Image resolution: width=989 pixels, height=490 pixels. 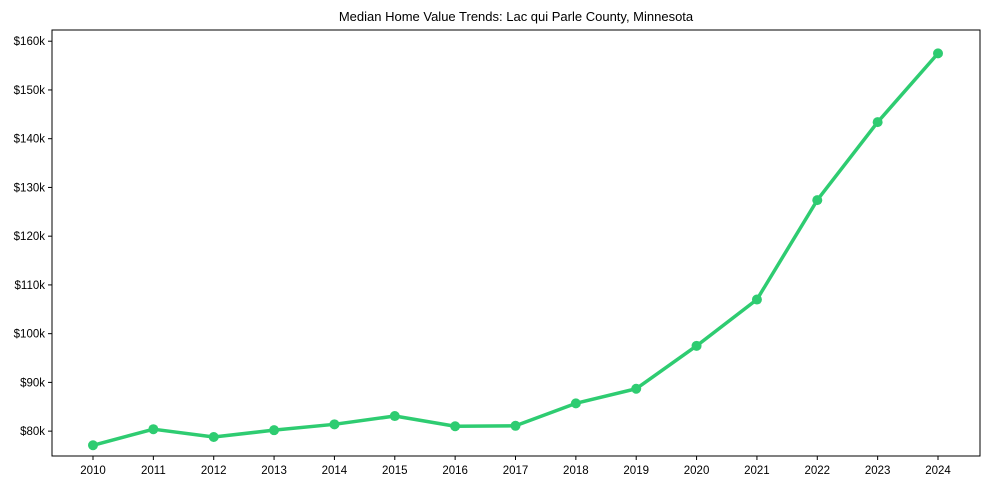 I want to click on x-tick-label: 2010, so click(x=93, y=471).